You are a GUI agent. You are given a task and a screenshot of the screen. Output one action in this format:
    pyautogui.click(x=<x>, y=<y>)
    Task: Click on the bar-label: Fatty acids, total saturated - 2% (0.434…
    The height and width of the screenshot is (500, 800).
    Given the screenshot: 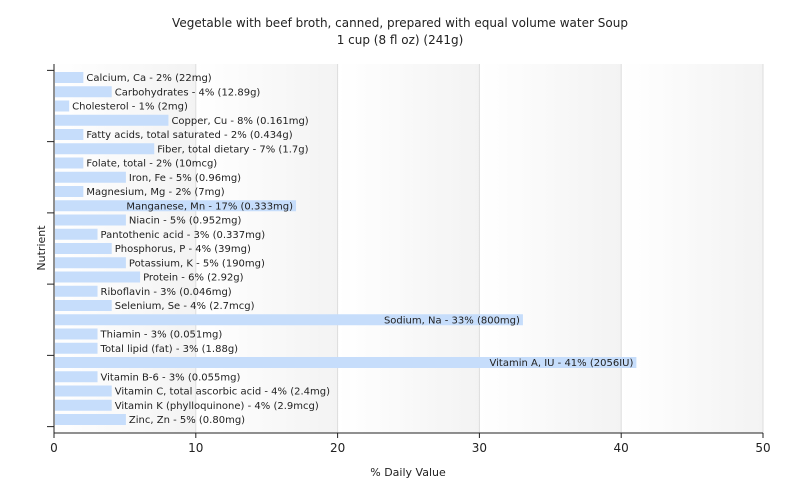 What is the action you would take?
    pyautogui.click(x=189, y=135)
    